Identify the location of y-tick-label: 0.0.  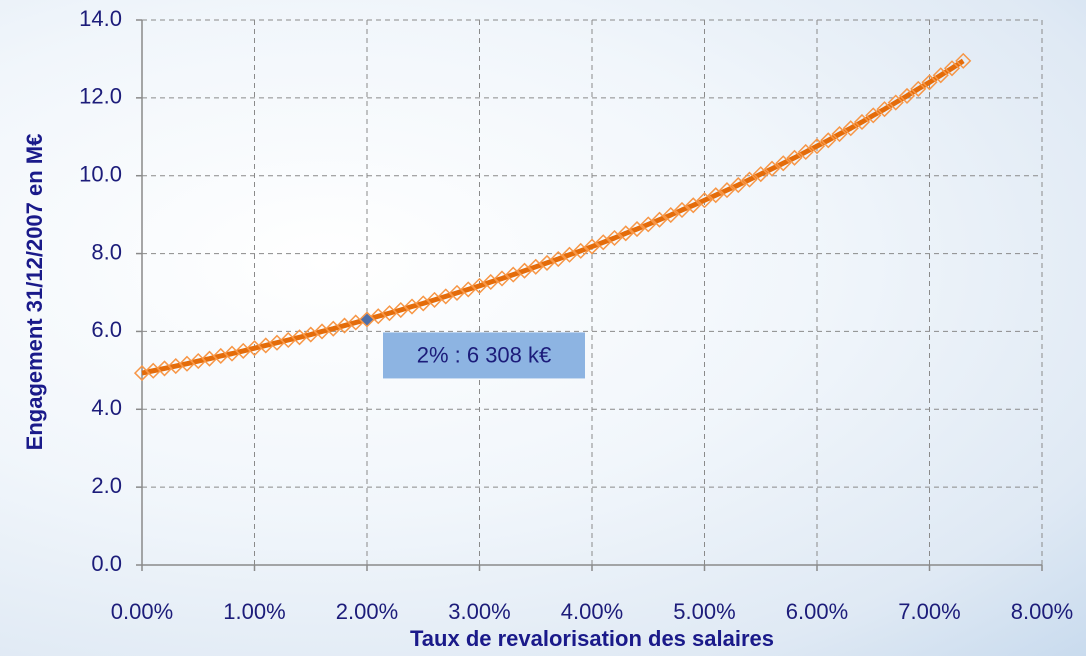
(106, 563).